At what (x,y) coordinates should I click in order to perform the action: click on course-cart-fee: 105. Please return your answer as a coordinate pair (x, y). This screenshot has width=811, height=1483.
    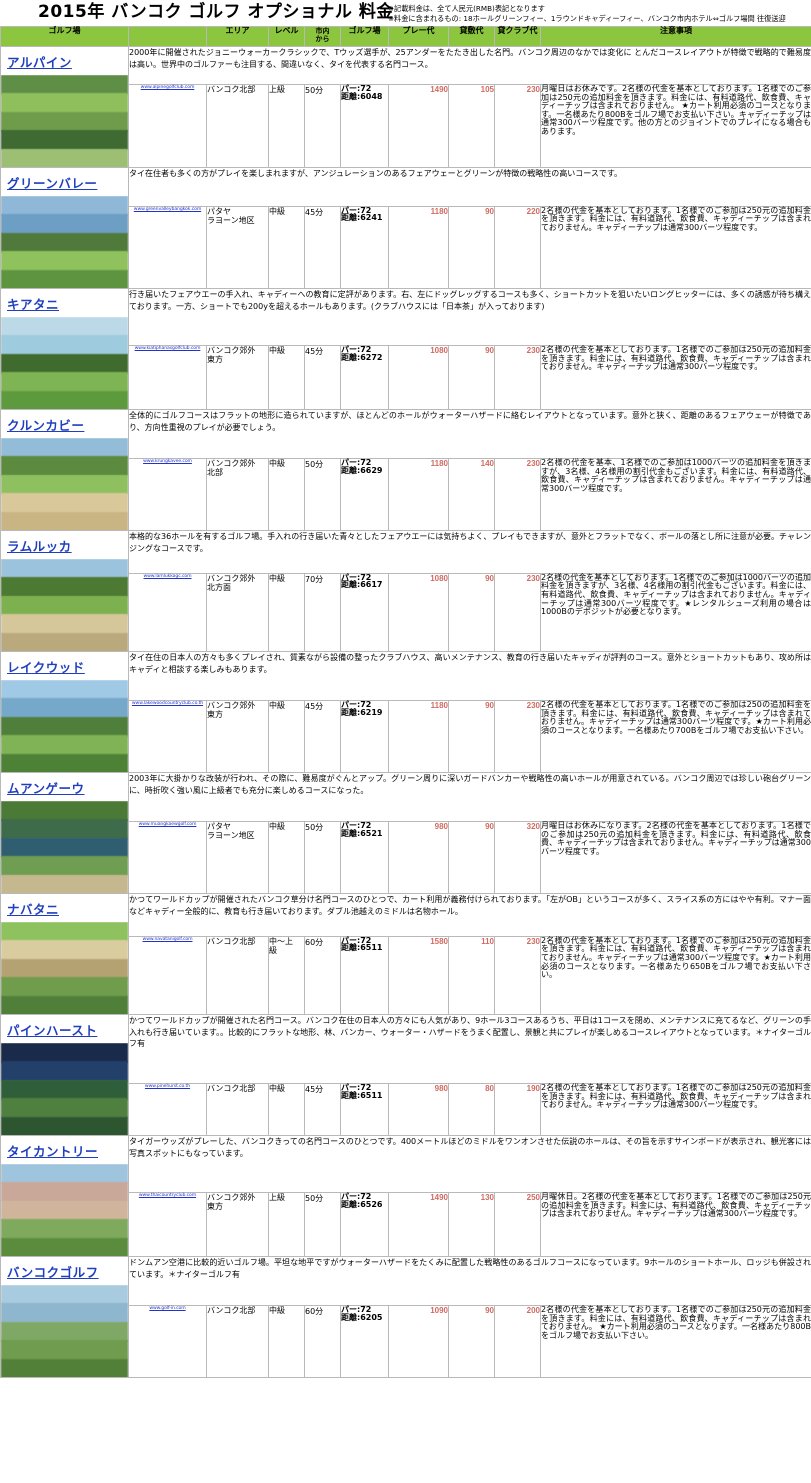
    Looking at the image, I should click on (471, 126).